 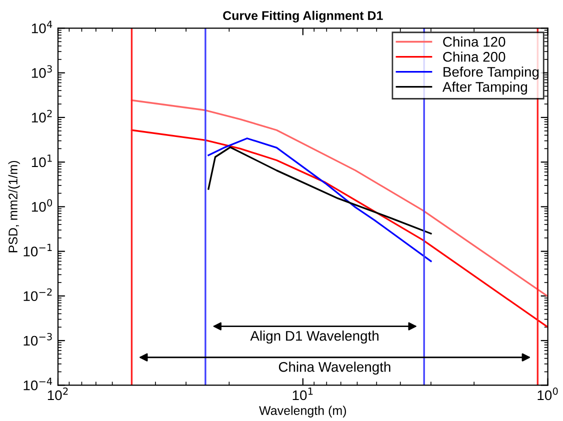 What do you see at coordinates (38, 339) in the screenshot?
I see `y-tick-label: 10$^{−3}$` at bounding box center [38, 339].